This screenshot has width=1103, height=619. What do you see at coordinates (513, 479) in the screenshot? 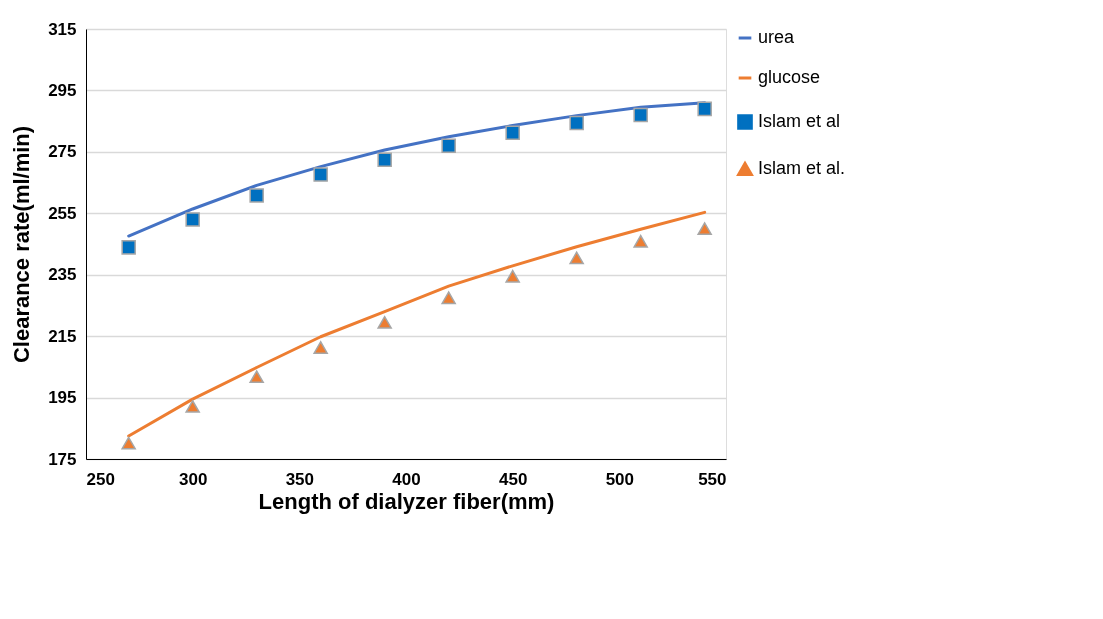
I see `x-tick-label: 450` at bounding box center [513, 479].